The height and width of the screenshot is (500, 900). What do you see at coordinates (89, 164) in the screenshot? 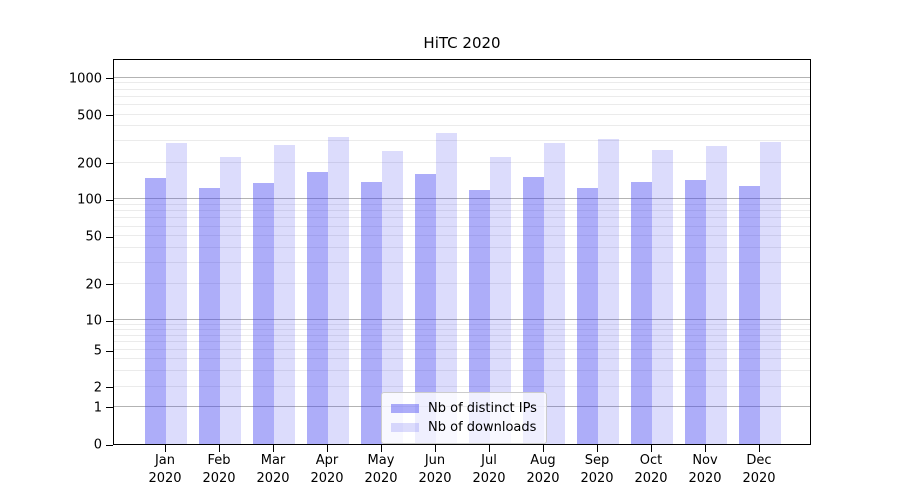
I see `y-tick-label: 200` at bounding box center [89, 164].